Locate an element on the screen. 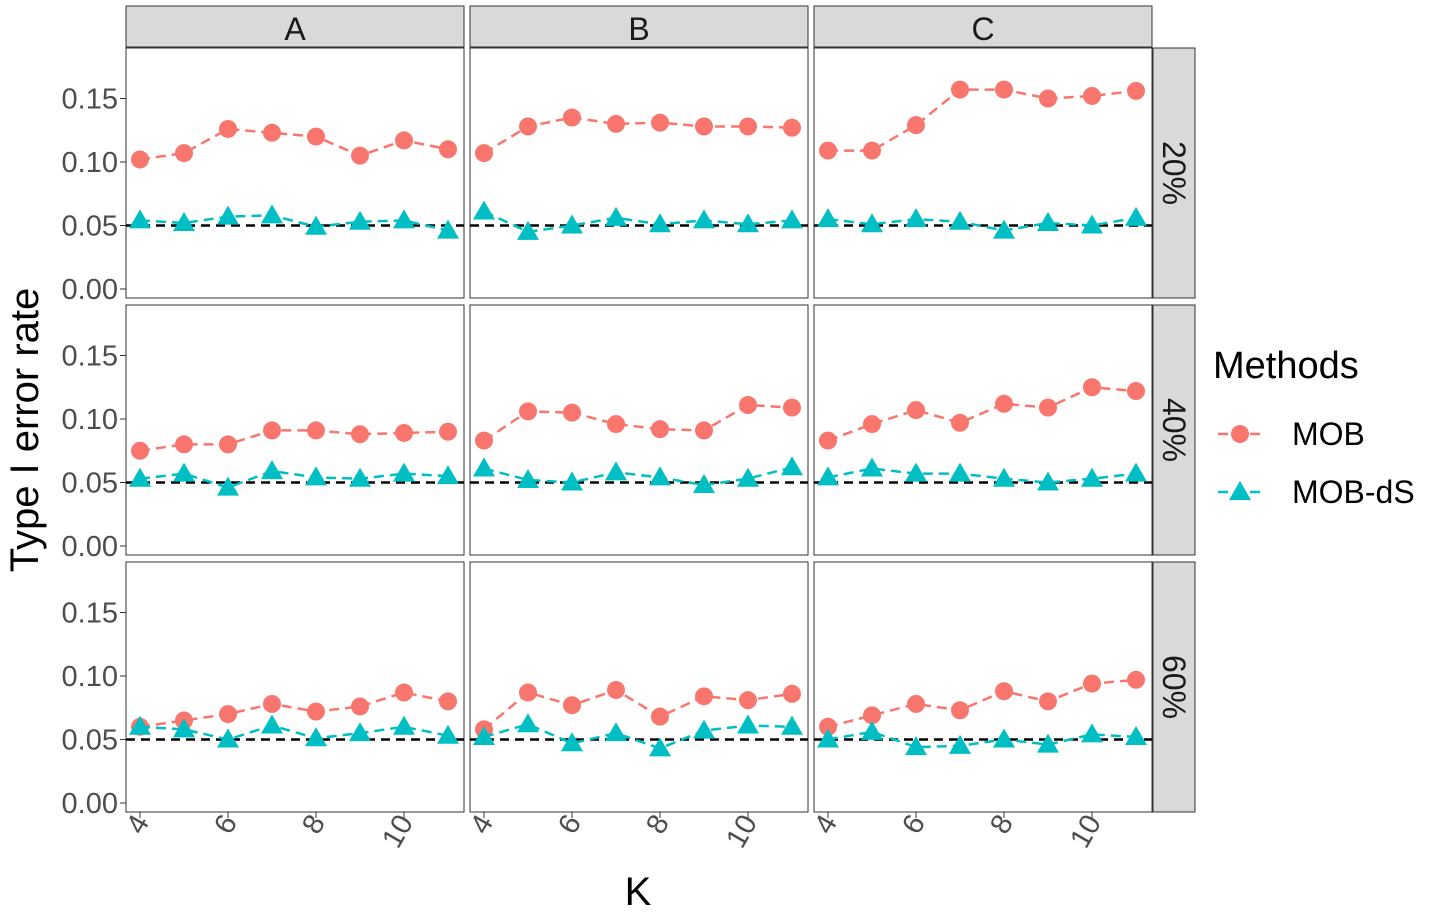 The image size is (1440, 920). y-tick-label: 0.00 is located at coordinates (90, 547).